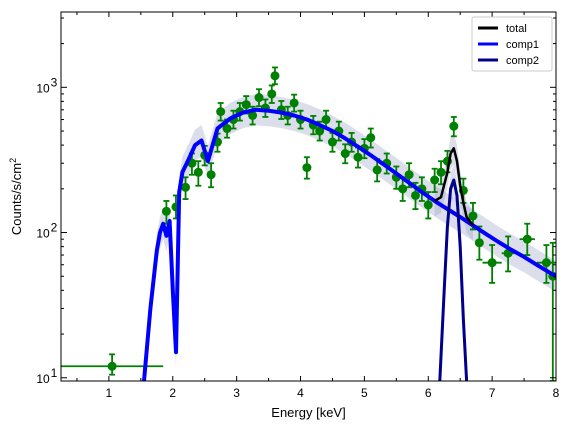 The image size is (570, 430). I want to click on x-tick-label: 4, so click(300, 393).